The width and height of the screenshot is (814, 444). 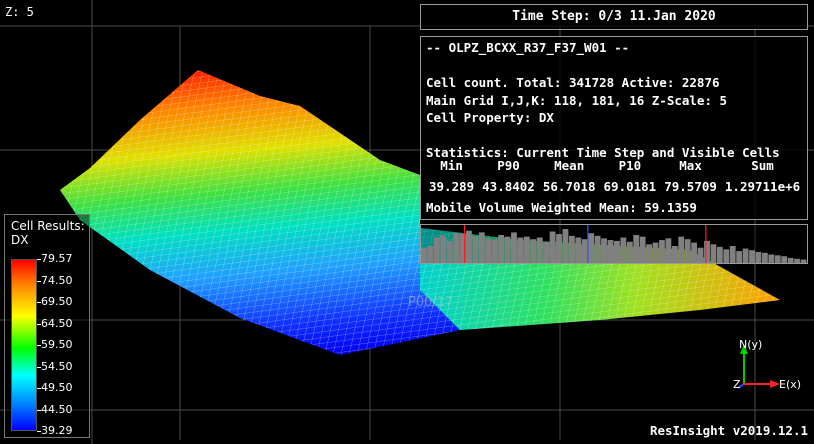 What do you see at coordinates (569, 165) in the screenshot?
I see `stats-header-mean: Mean` at bounding box center [569, 165].